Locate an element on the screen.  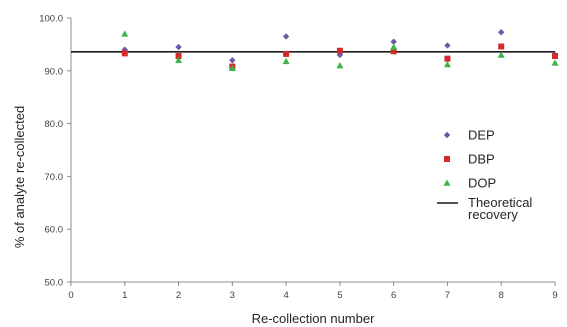
legend-label-line: recovery is located at coordinates (493, 214).